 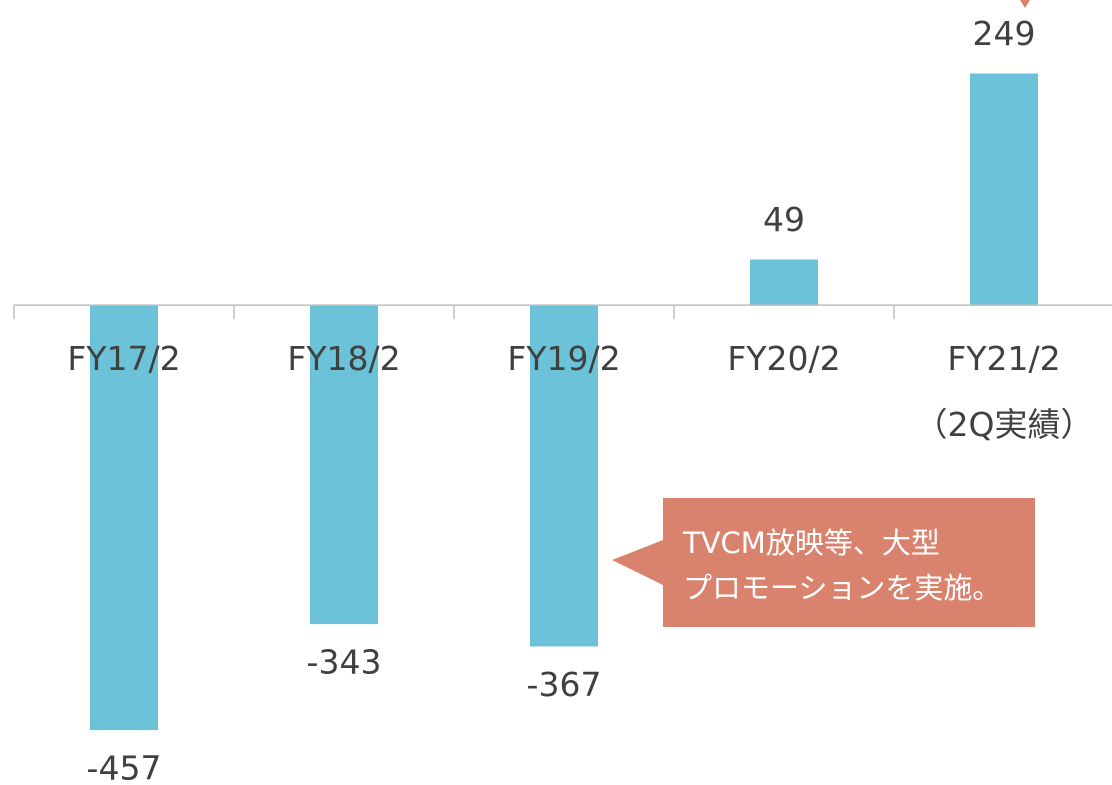 What do you see at coordinates (563, 358) in the screenshot?
I see `x-tick-label: FY19/2` at bounding box center [563, 358].